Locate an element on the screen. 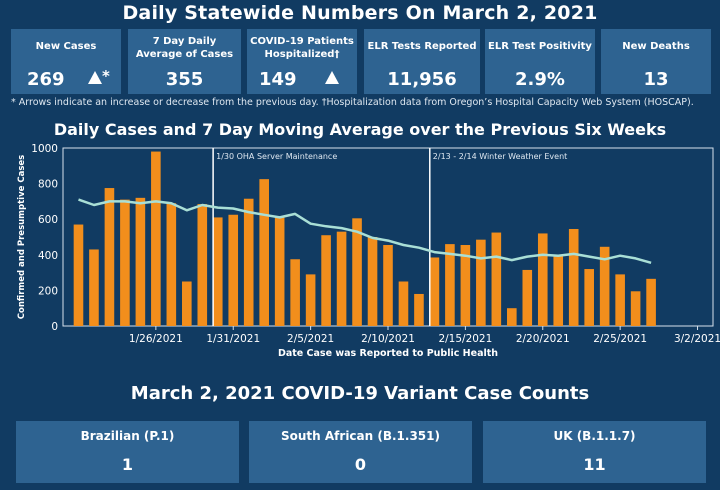 Image resolution: width=720 pixels, height=490 pixels. y-tick-label: 400 is located at coordinates (48, 256).